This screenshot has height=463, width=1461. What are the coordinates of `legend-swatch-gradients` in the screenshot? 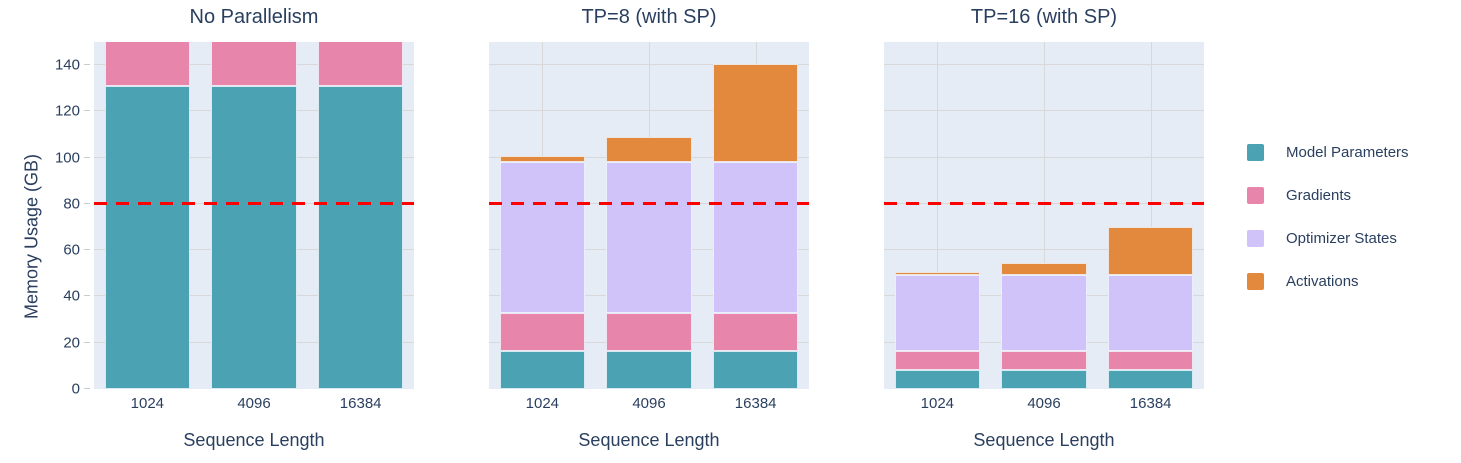 It's located at (1255, 195).